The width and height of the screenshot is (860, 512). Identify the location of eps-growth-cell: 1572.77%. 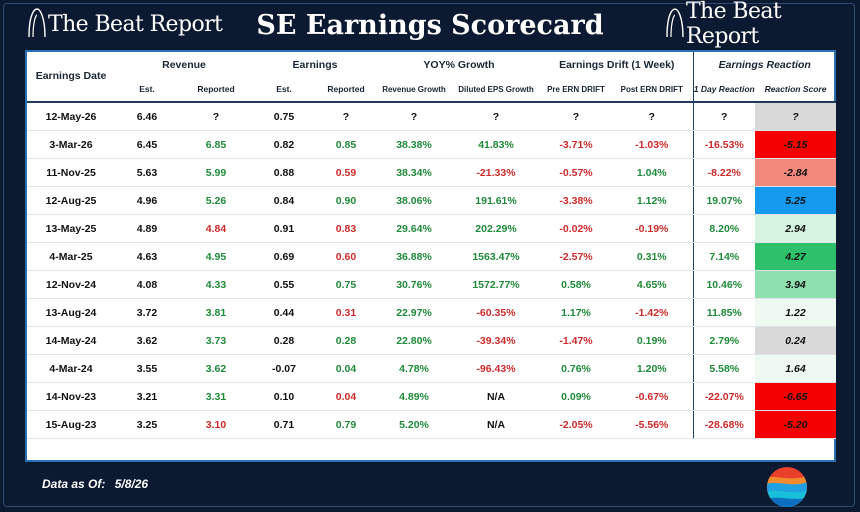
(496, 284).